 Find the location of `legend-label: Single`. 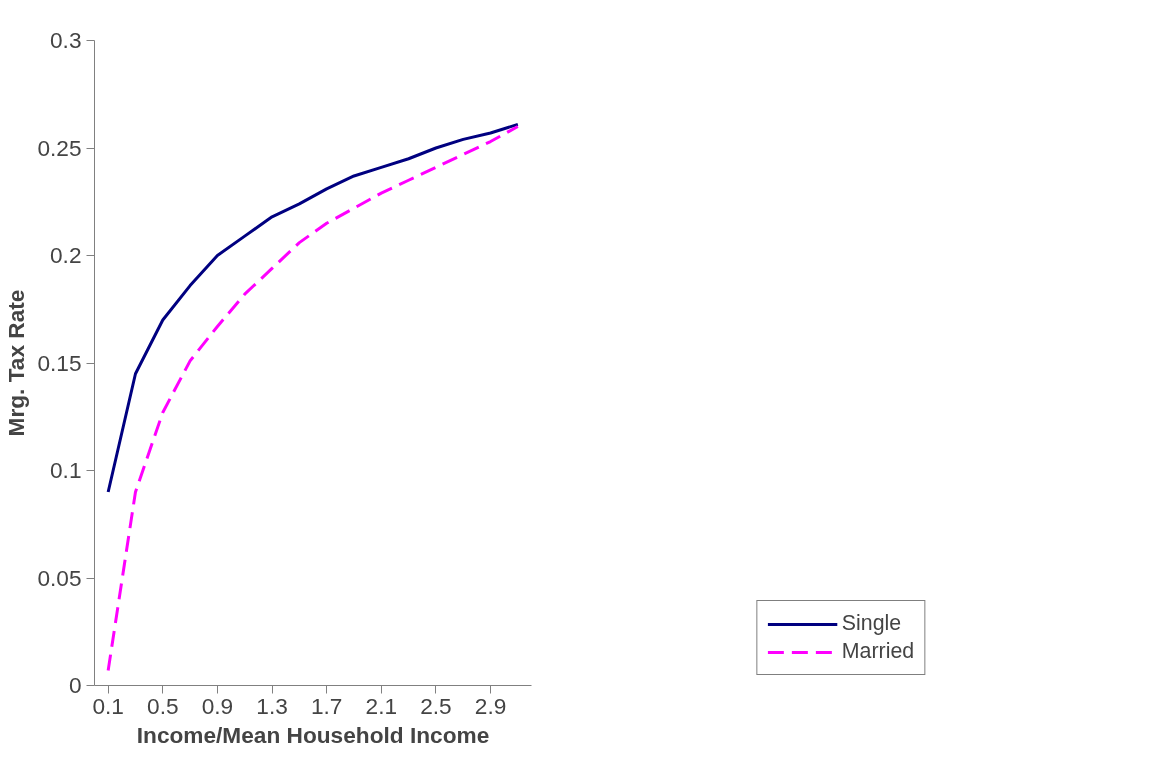

legend-label: Single is located at coordinates (871, 623).